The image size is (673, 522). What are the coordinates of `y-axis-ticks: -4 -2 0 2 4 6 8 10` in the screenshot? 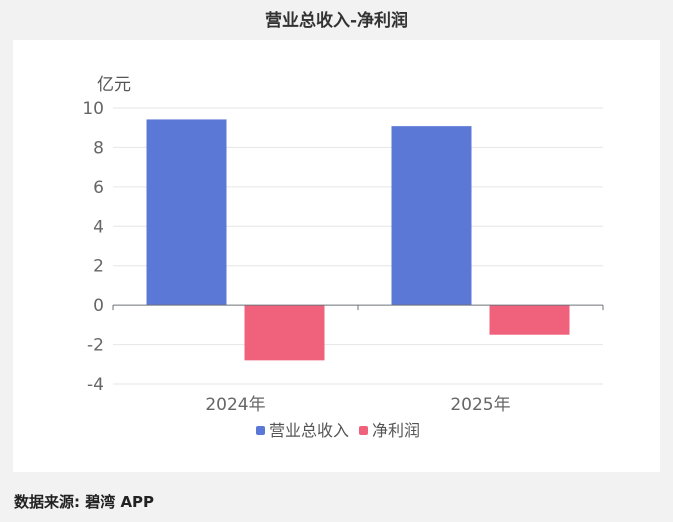 It's located at (93, 247).